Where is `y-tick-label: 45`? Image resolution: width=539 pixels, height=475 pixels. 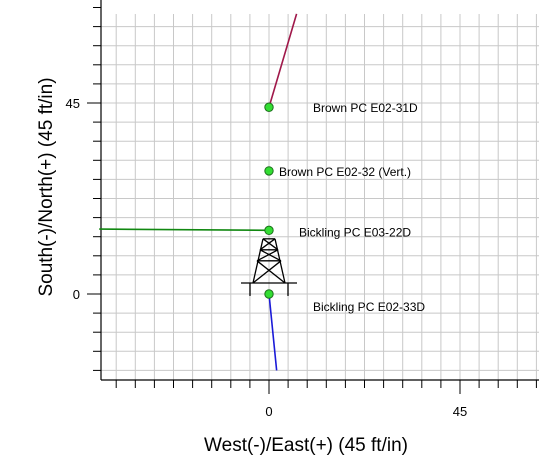 y-tick-label: 45 is located at coordinates (73, 103).